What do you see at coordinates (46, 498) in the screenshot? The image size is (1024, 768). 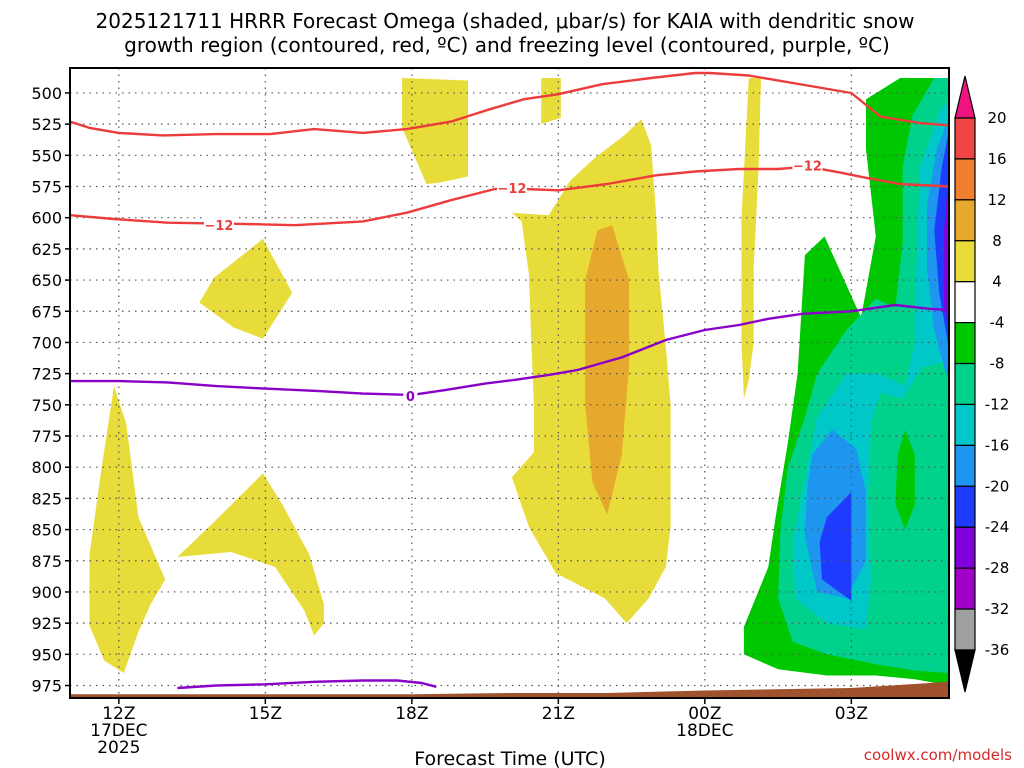 I see `y-tick-label-825: 825` at bounding box center [46, 498].